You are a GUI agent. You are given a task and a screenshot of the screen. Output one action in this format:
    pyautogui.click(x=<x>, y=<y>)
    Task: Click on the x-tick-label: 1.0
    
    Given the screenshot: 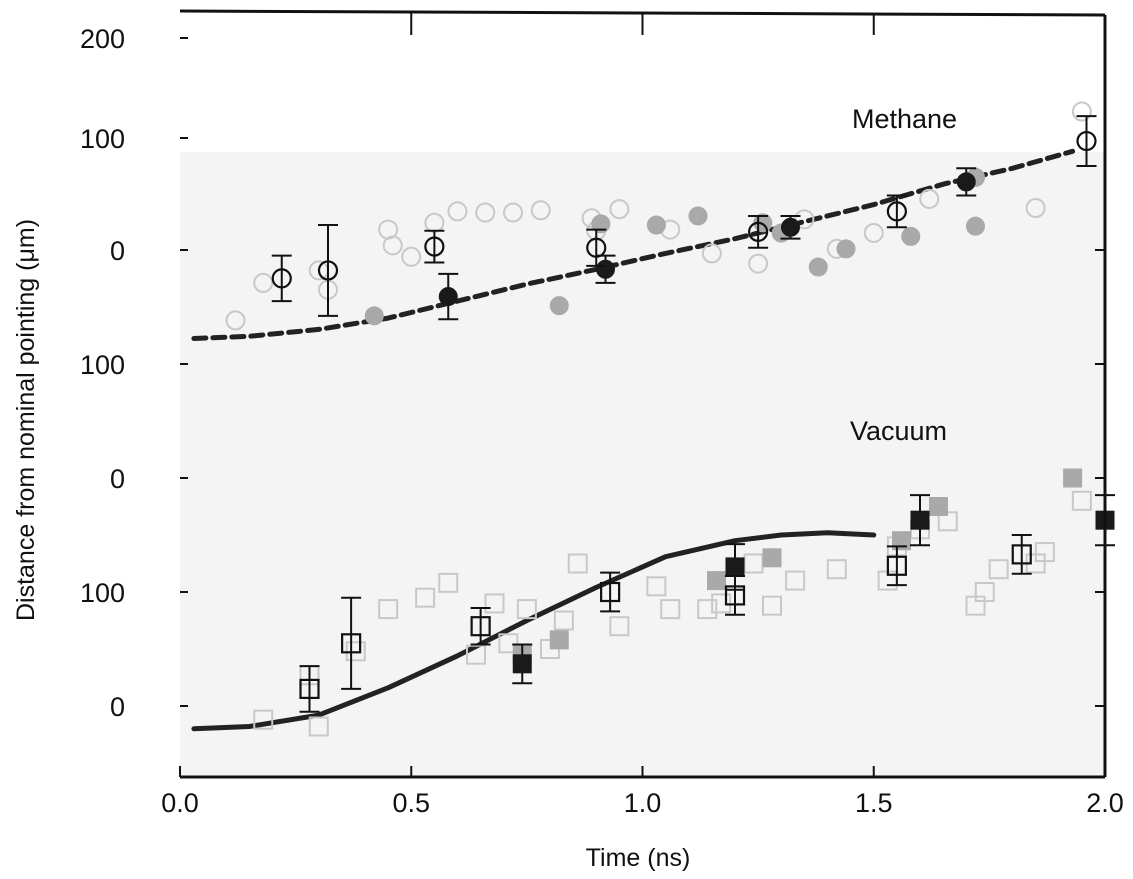 What is the action you would take?
    pyautogui.click(x=643, y=803)
    